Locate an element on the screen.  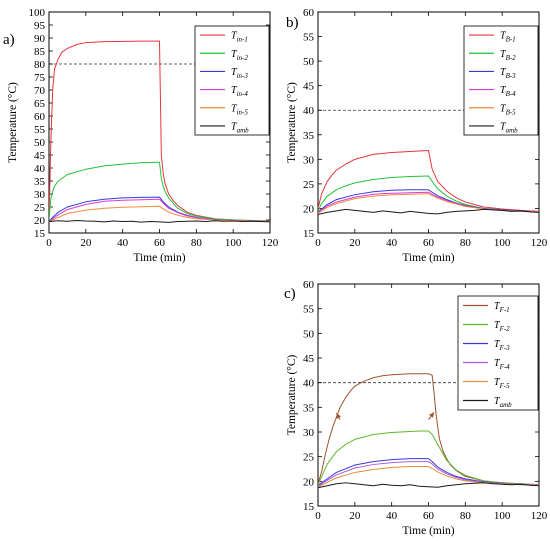
panel-b-legend: TB-1 TB-2 TB-3 TB-4 TB-5 Tamb is located at coordinates (501, 80).